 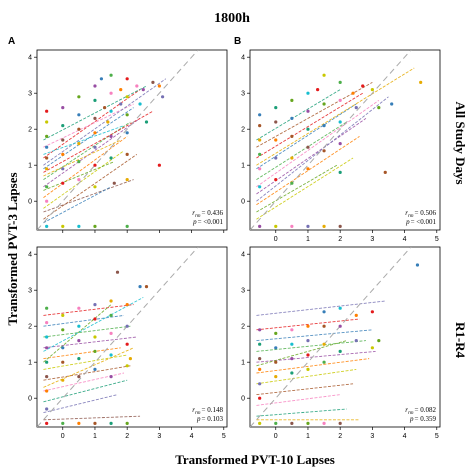 I want to click on y-tick-label: 3, so click(x=30, y=94).